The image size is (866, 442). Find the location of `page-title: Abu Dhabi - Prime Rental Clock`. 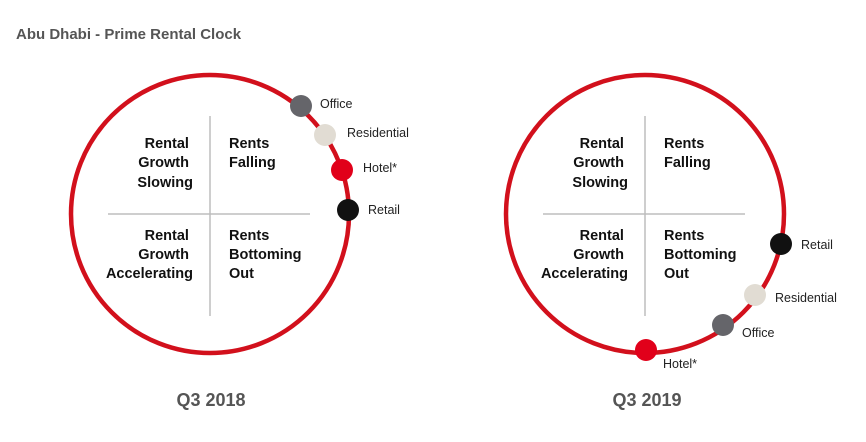

page-title: Abu Dhabi - Prime Rental Clock is located at coordinates (129, 34).